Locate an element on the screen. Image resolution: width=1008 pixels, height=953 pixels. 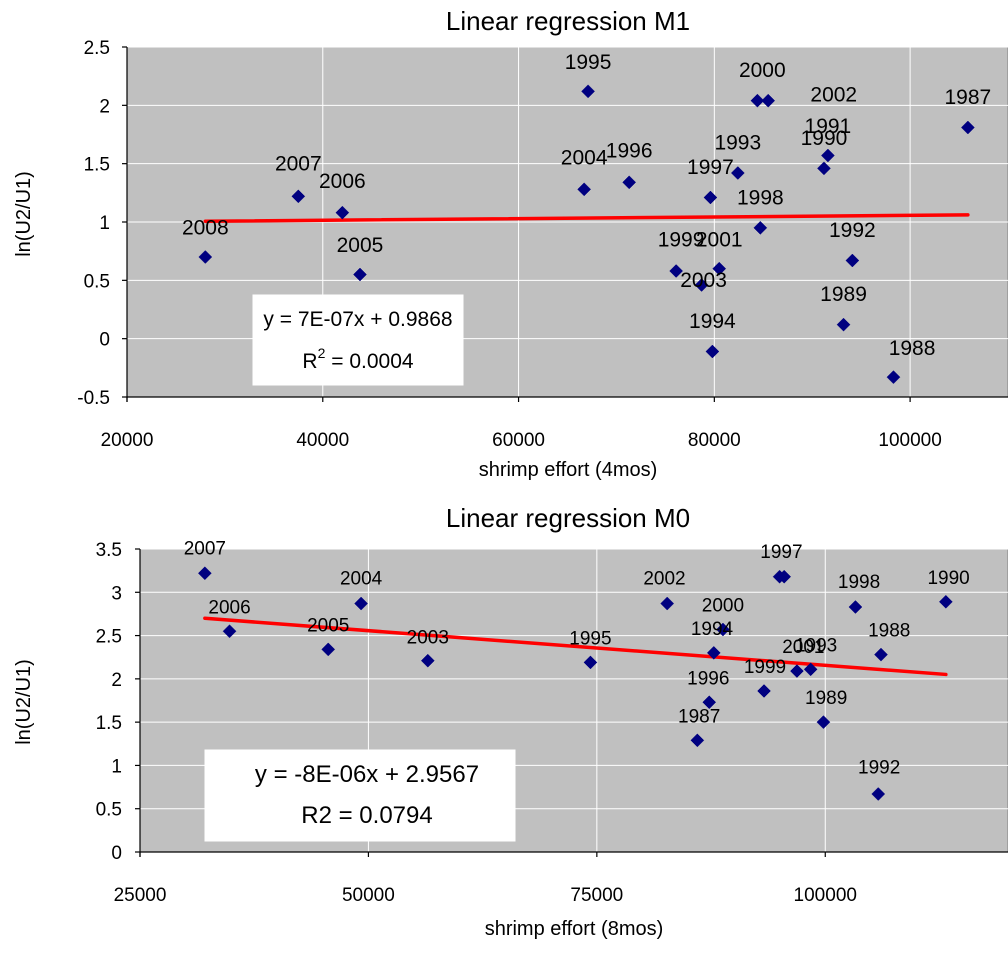
point-label-1998: 1998 is located at coordinates (859, 582).